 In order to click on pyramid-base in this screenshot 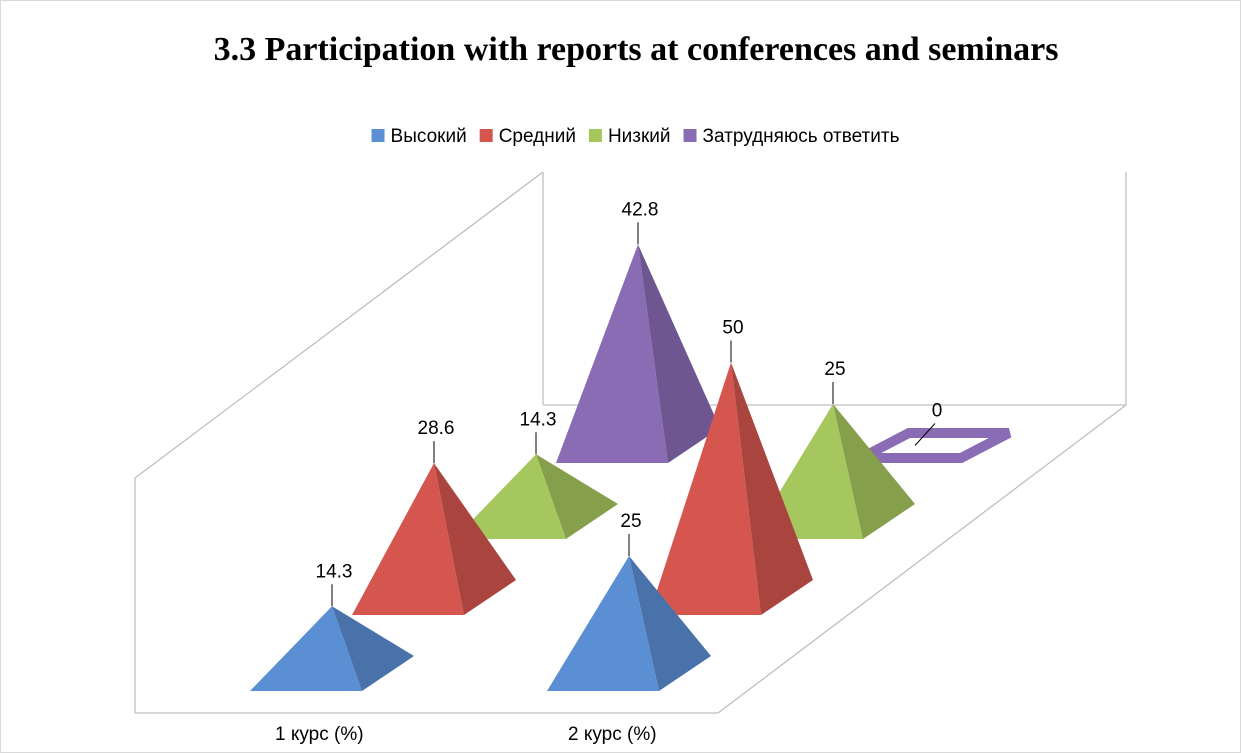, I will do `click(935, 445)`.